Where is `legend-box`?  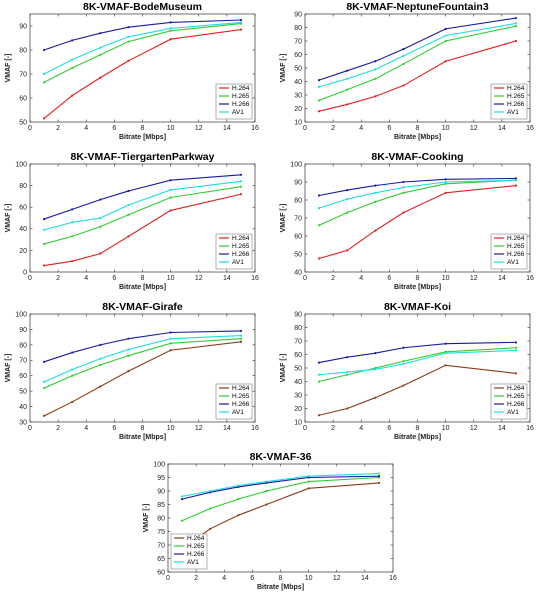 legend-box is located at coordinates (509, 251).